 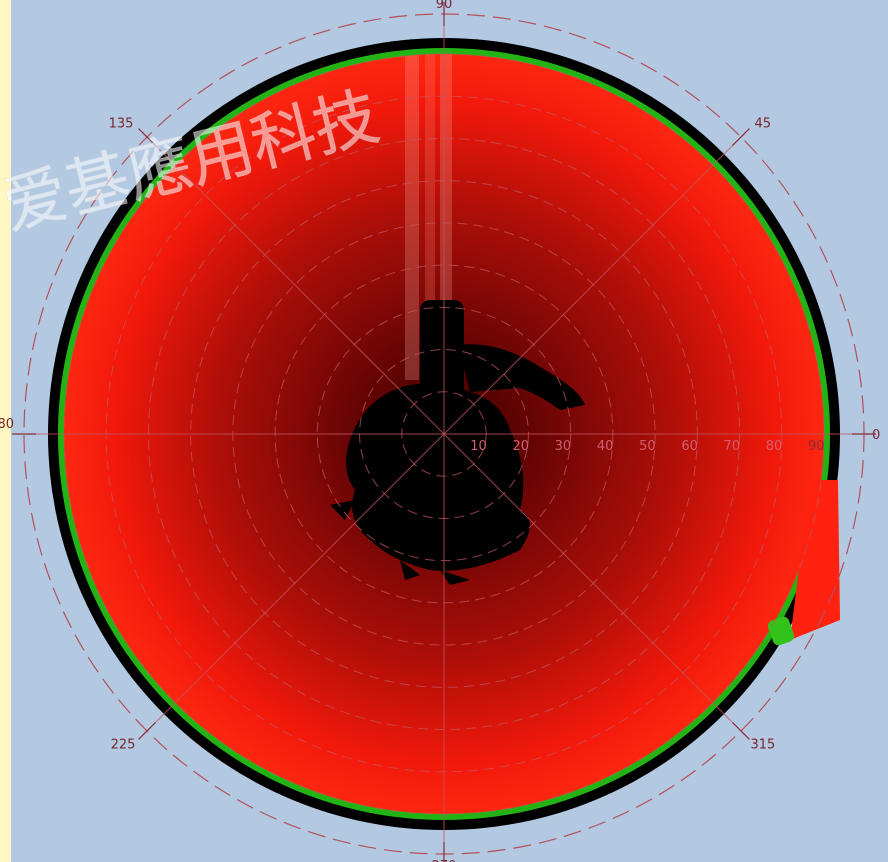 I want to click on rim-gap, so click(x=815, y=560).